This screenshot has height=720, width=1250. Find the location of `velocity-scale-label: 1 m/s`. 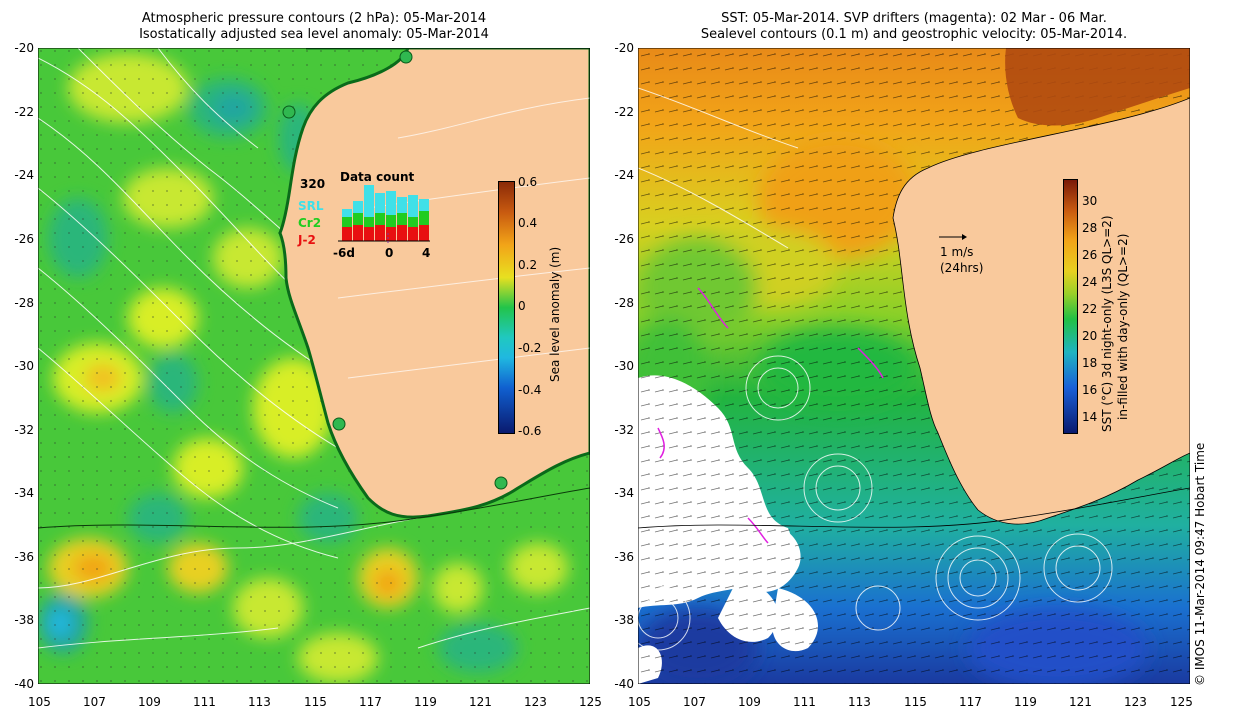

velocity-scale-label: 1 m/s is located at coordinates (957, 252).